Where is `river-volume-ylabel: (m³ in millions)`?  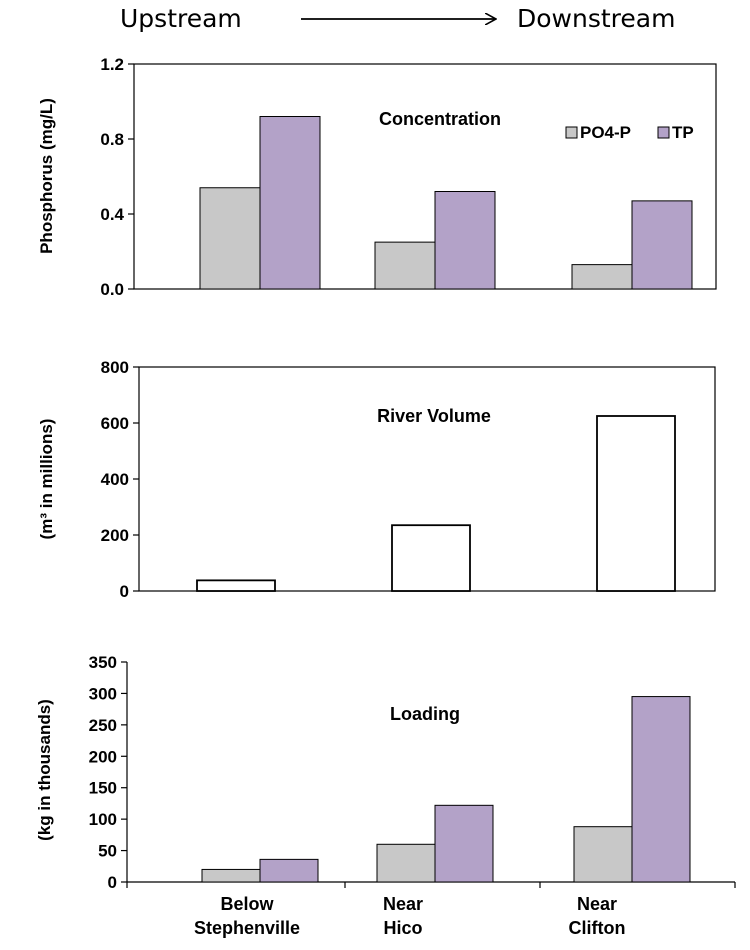 river-volume-ylabel: (m³ in millions) is located at coordinates (46, 479).